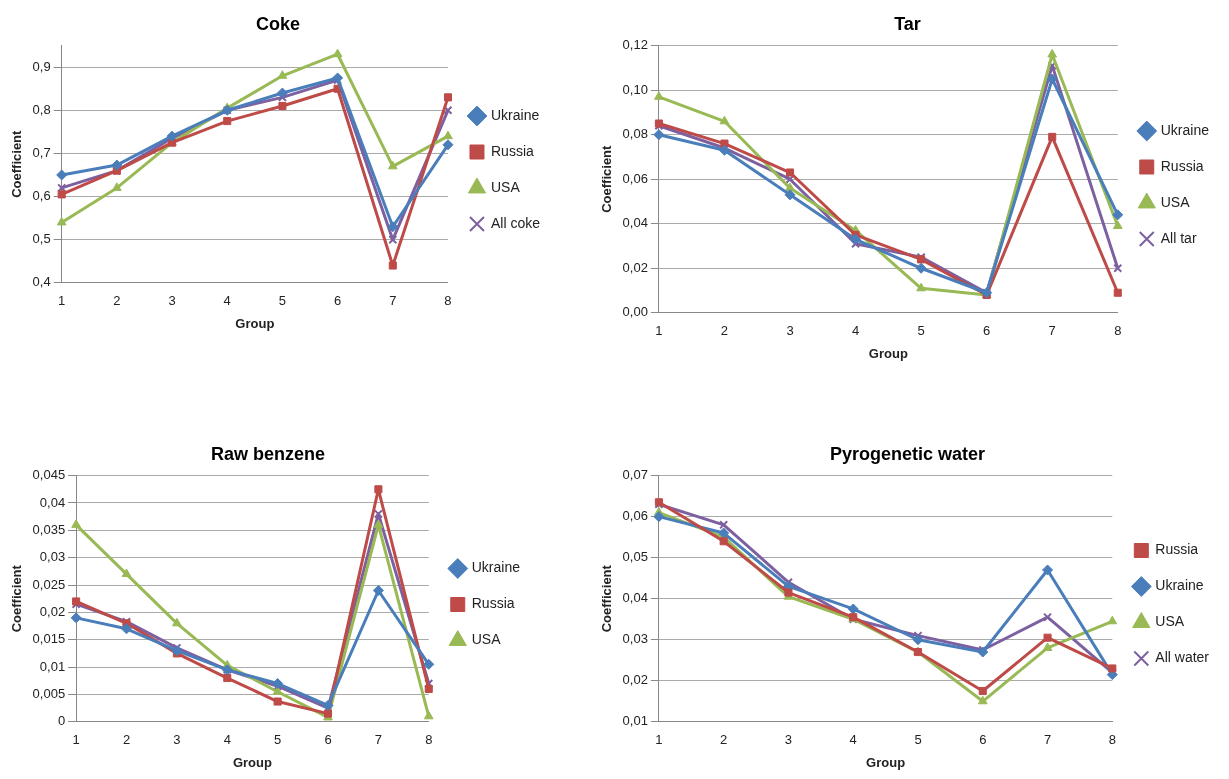 The height and width of the screenshot is (779, 1229). Describe the element at coordinates (41, 196) in the screenshot. I see `y-tick-label: 0,6` at that location.